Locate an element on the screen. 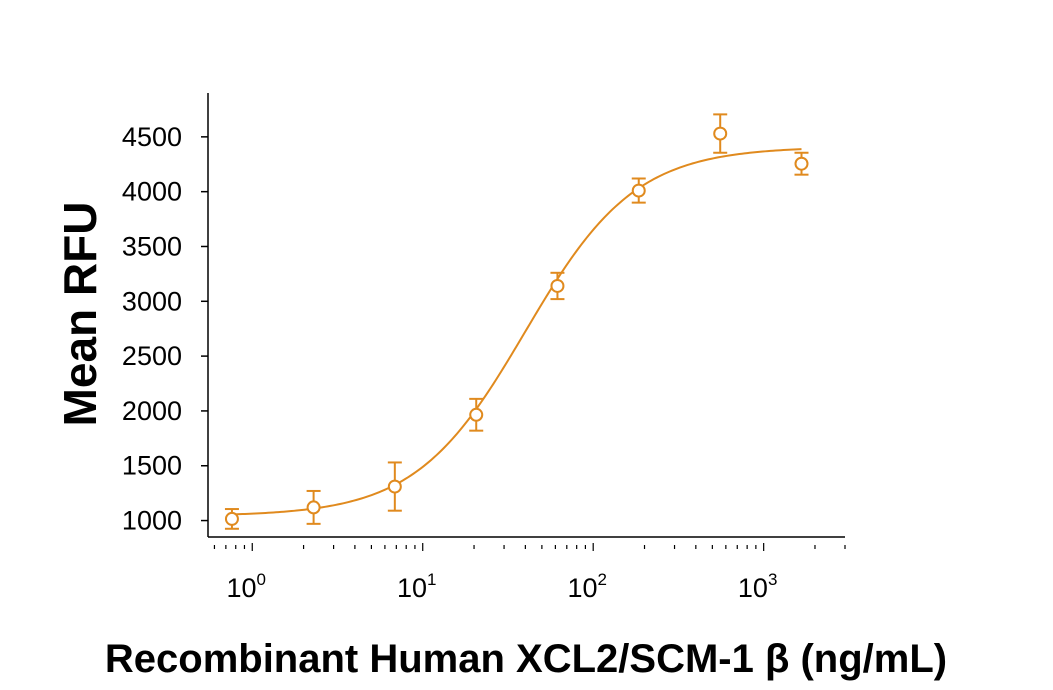 The image size is (1053, 690). y-tick-label: 3500 is located at coordinates (152, 246).